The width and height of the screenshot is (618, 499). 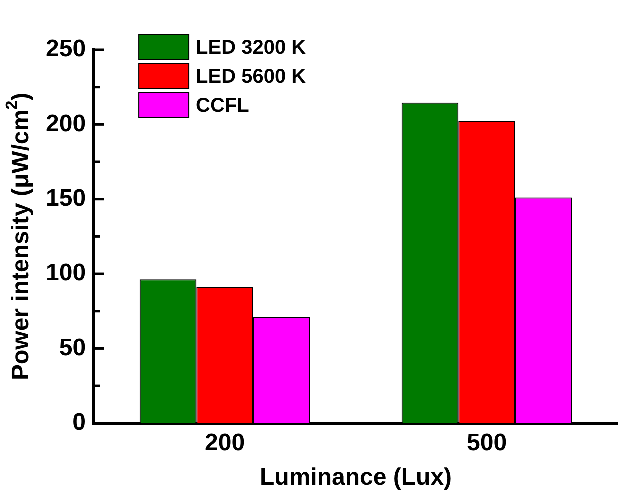 I want to click on y-tick-label: 0, so click(x=79, y=422).